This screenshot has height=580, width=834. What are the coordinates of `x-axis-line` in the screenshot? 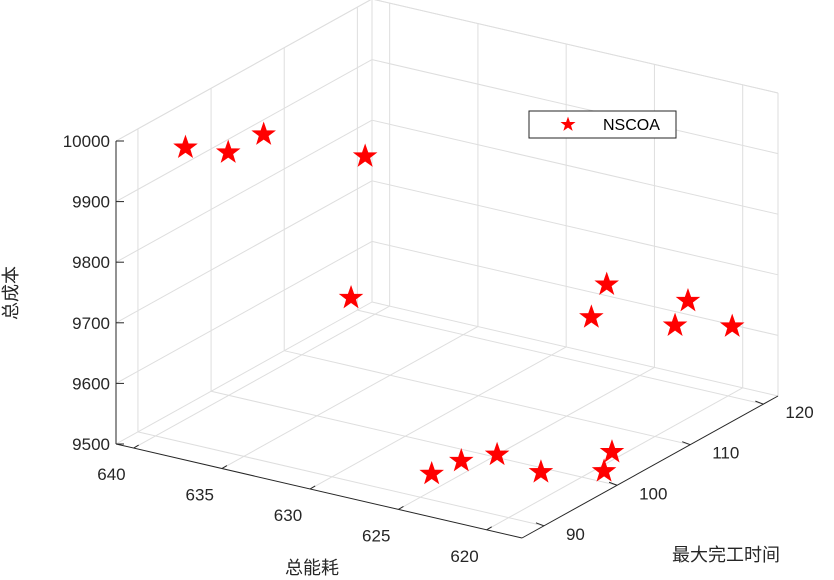 It's located at (650, 467).